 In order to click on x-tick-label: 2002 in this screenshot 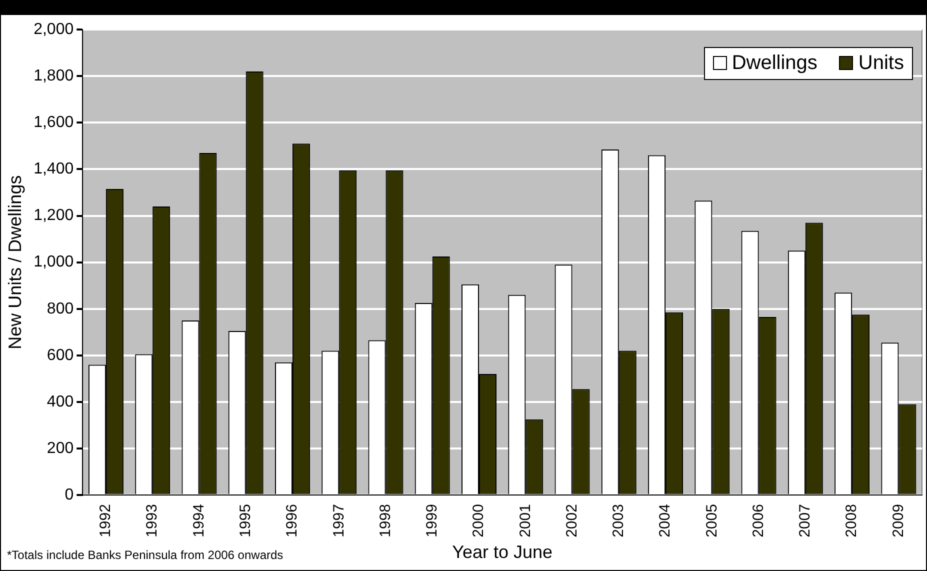, I will do `click(571, 521)`.